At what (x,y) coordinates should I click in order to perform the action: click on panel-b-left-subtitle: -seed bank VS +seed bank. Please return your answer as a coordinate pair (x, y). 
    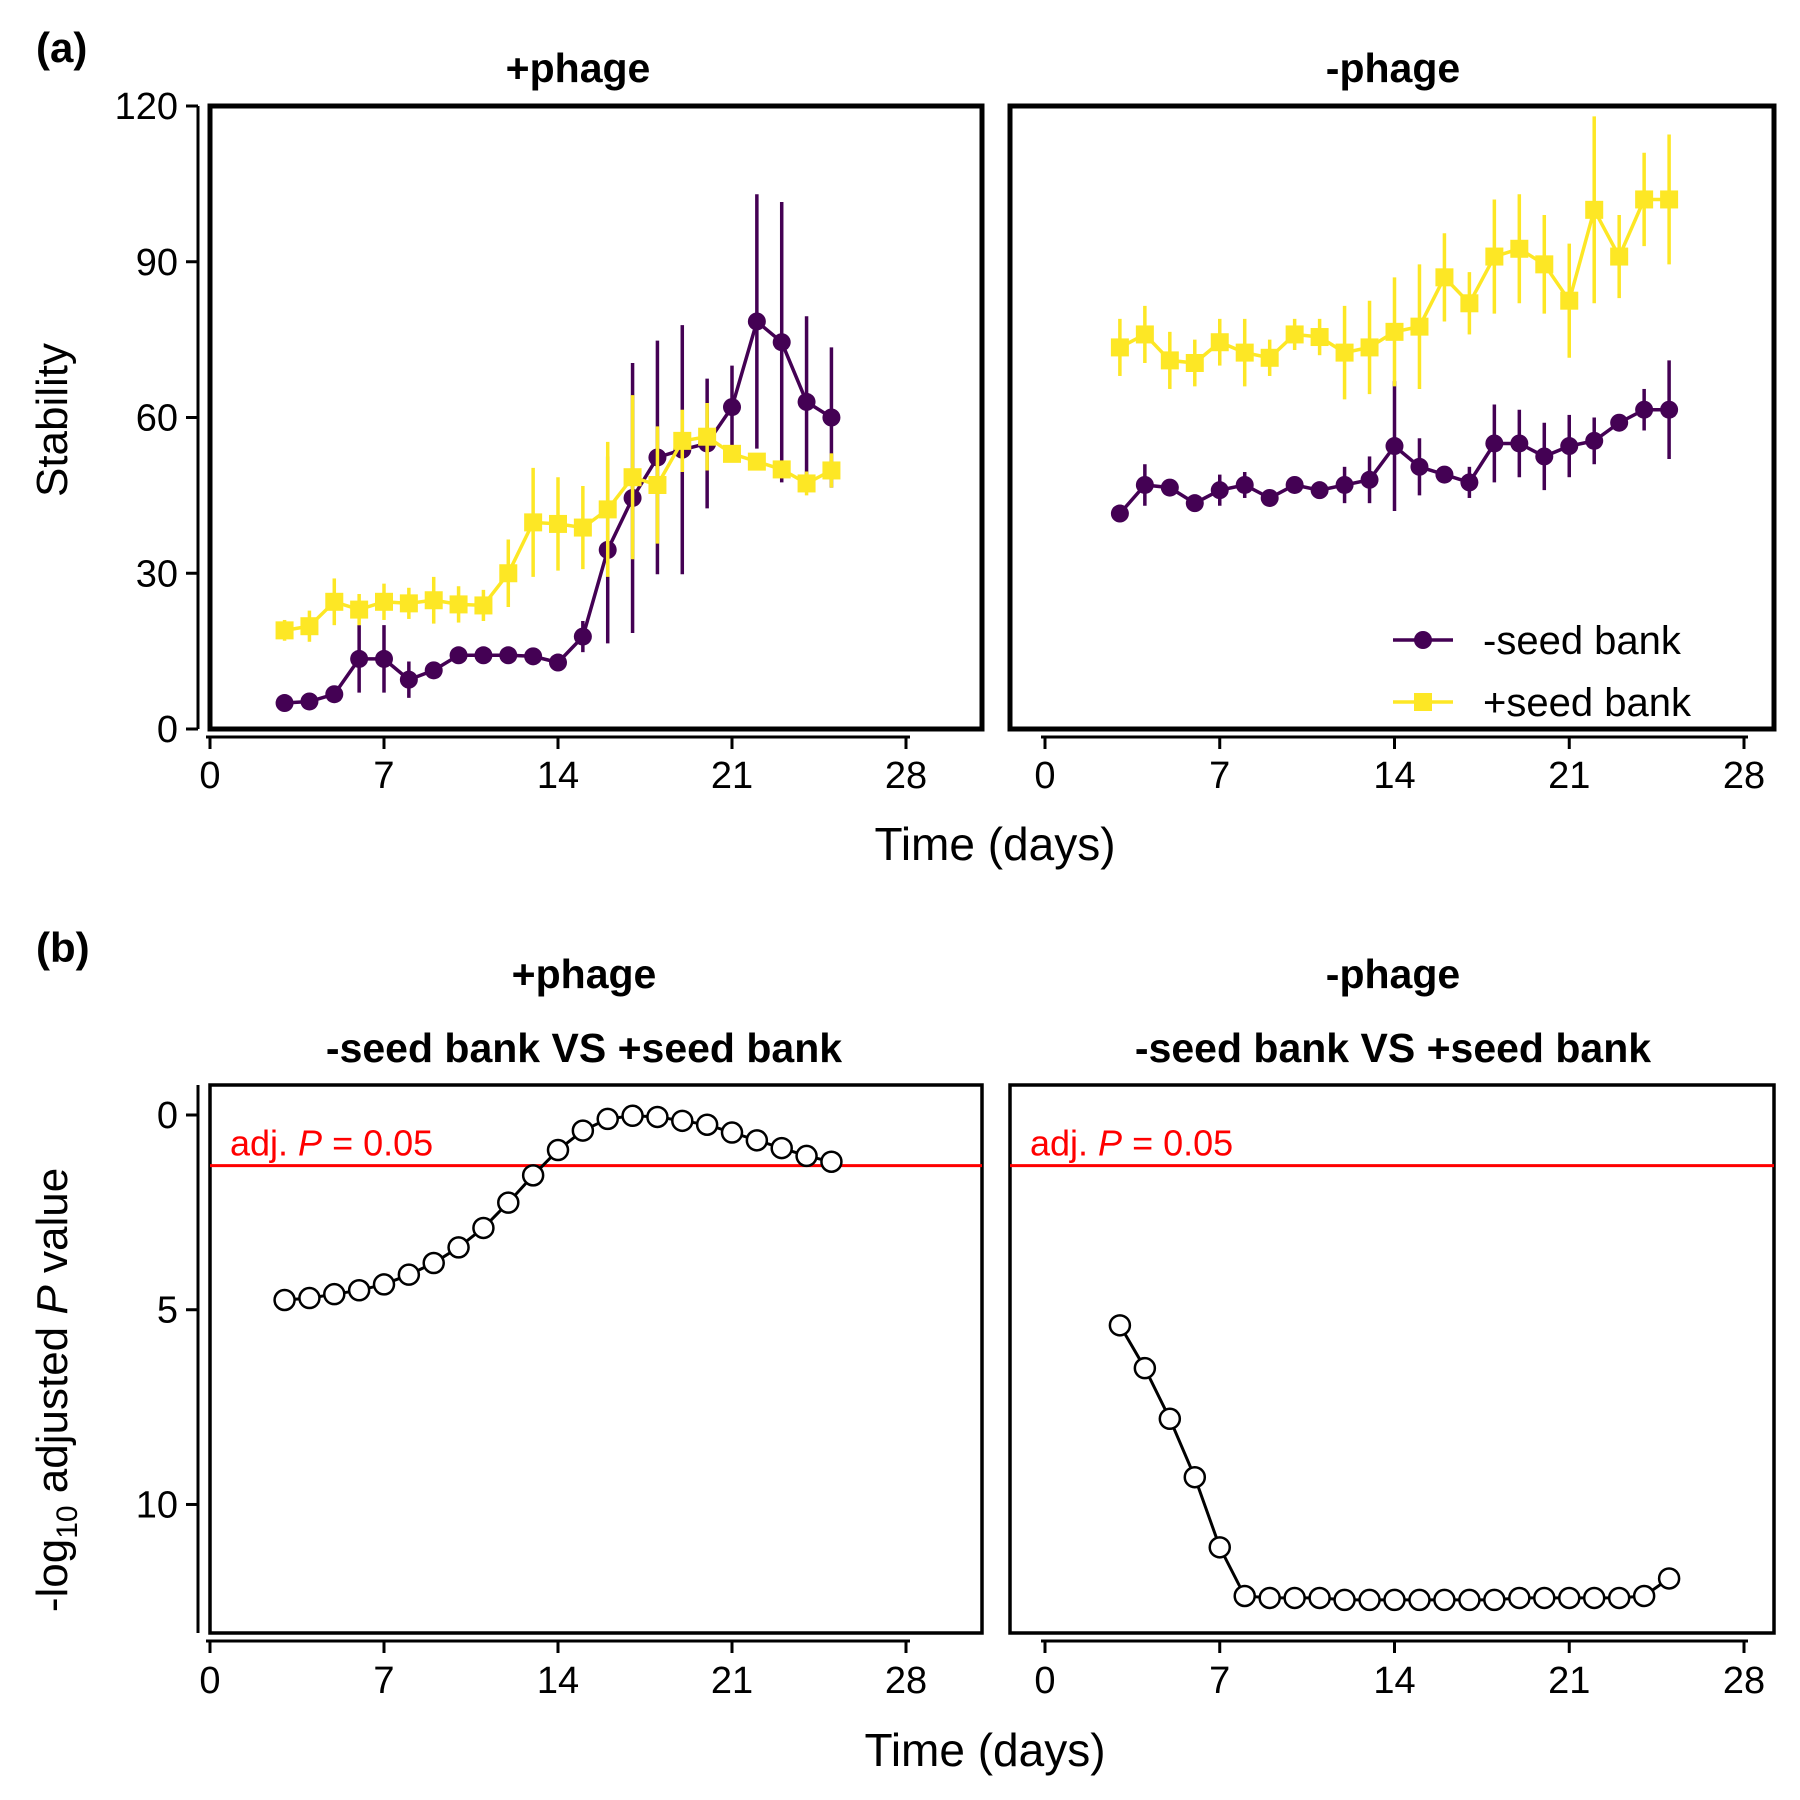
    Looking at the image, I should click on (584, 1048).